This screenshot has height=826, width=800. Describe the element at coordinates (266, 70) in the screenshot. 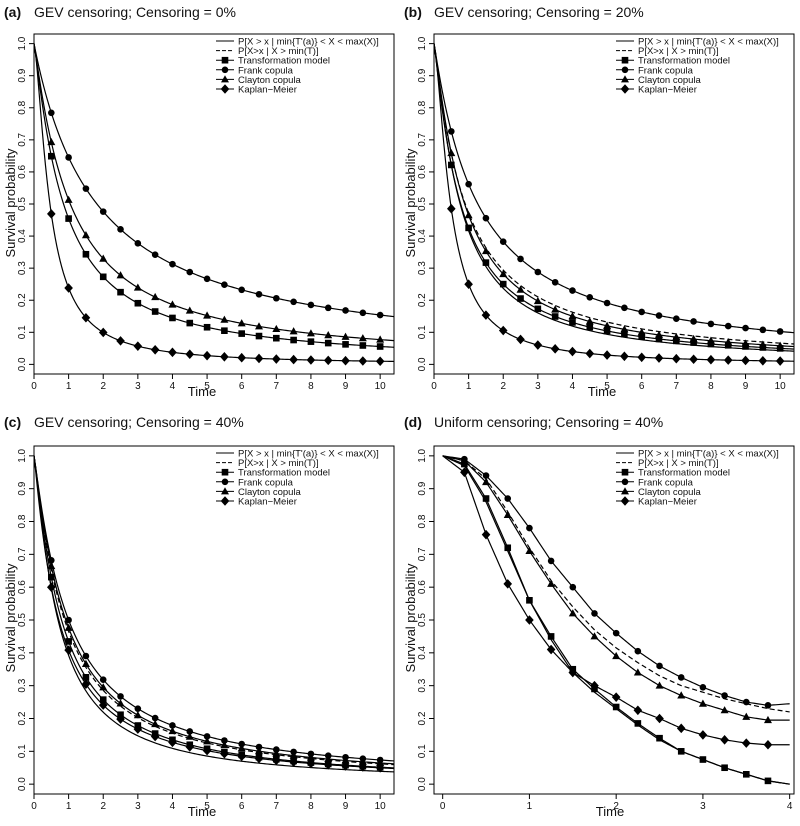

I see `legend-label: Frank copula` at that location.